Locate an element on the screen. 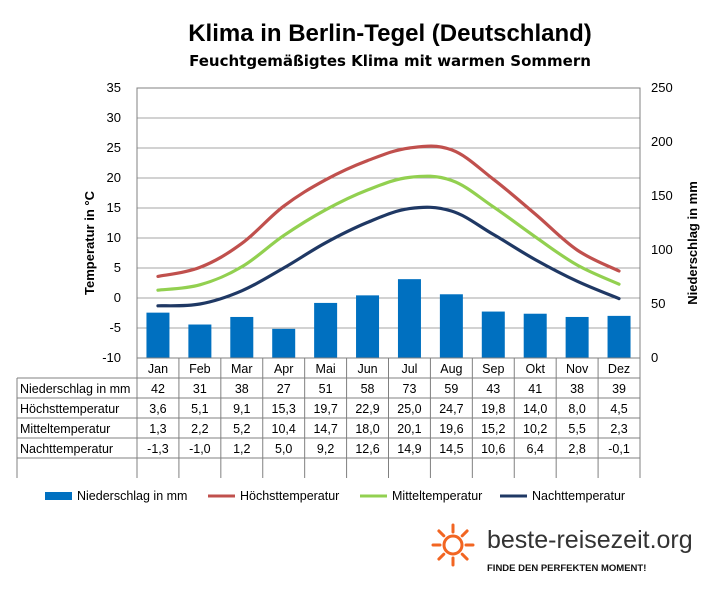  table-cell: 39 is located at coordinates (619, 389).